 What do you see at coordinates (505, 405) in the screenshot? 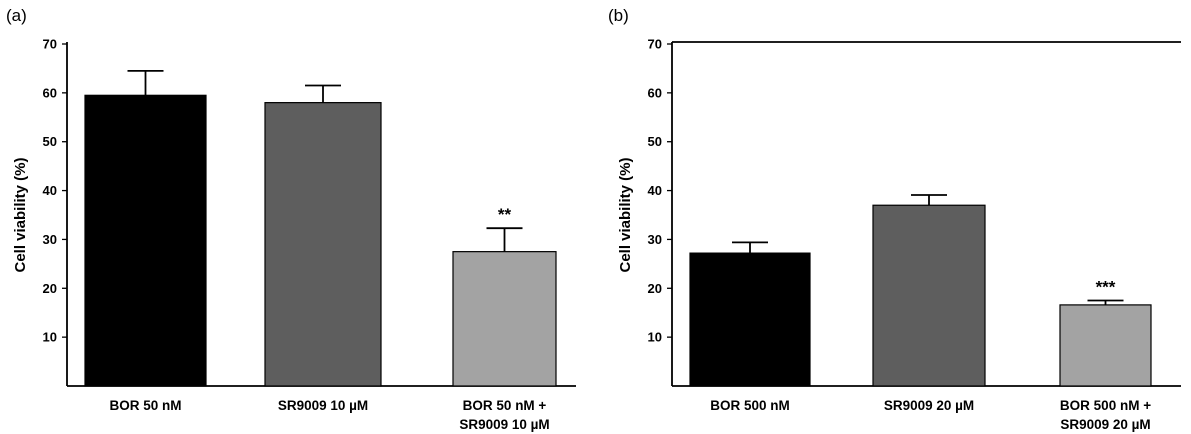
I see `x-category-label: BOR 50 nM +` at bounding box center [505, 405].